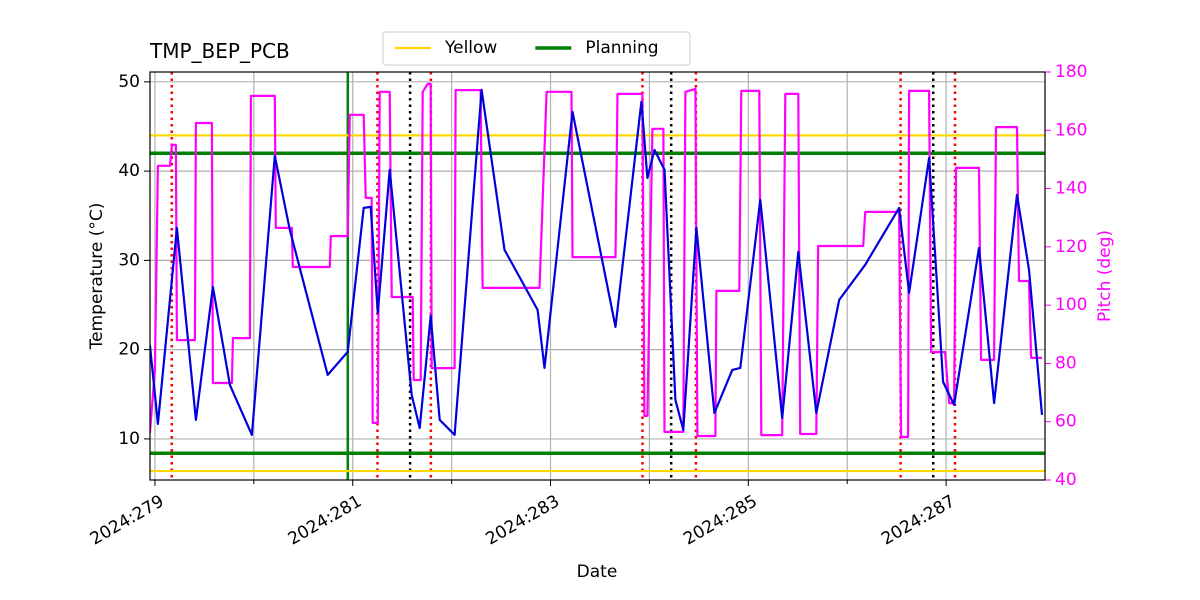 The image size is (1200, 600). Describe the element at coordinates (127, 520) in the screenshot. I see `x-tick-label: 2024:279` at that location.